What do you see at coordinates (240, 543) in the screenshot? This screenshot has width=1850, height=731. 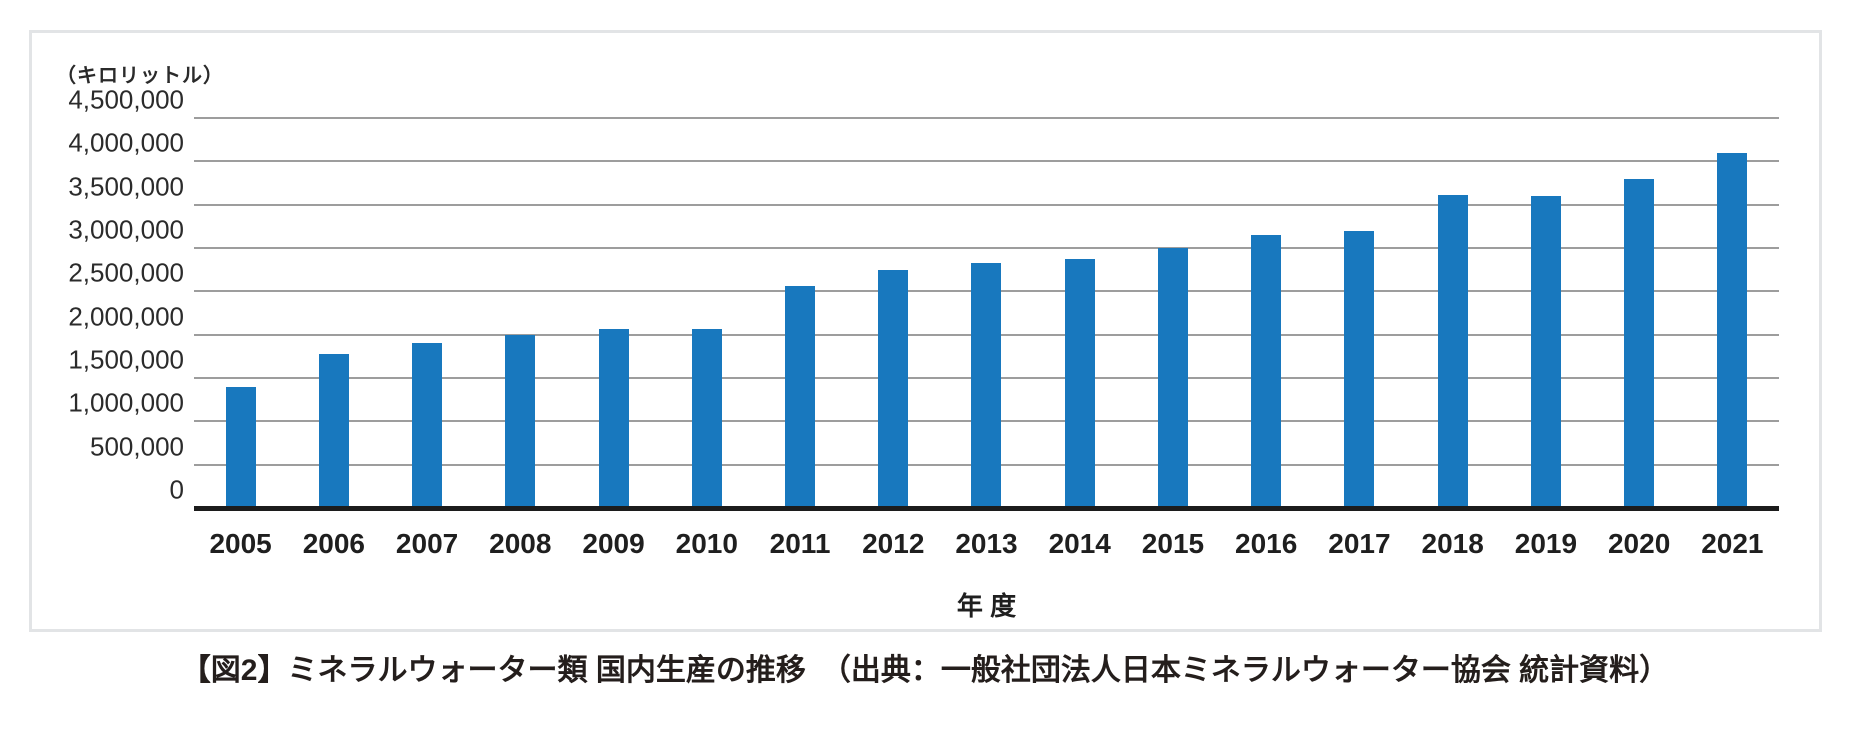 I see `x-tick-label-2005: 2005` at bounding box center [240, 543].